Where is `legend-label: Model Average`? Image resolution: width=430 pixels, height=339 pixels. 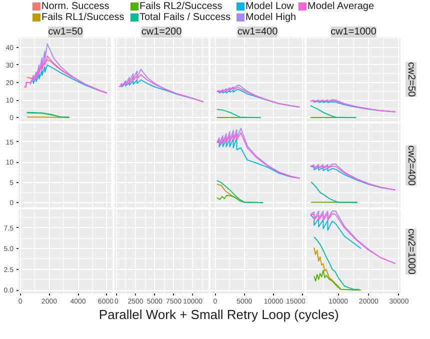
legend-label: Model Average is located at coordinates (341, 6).